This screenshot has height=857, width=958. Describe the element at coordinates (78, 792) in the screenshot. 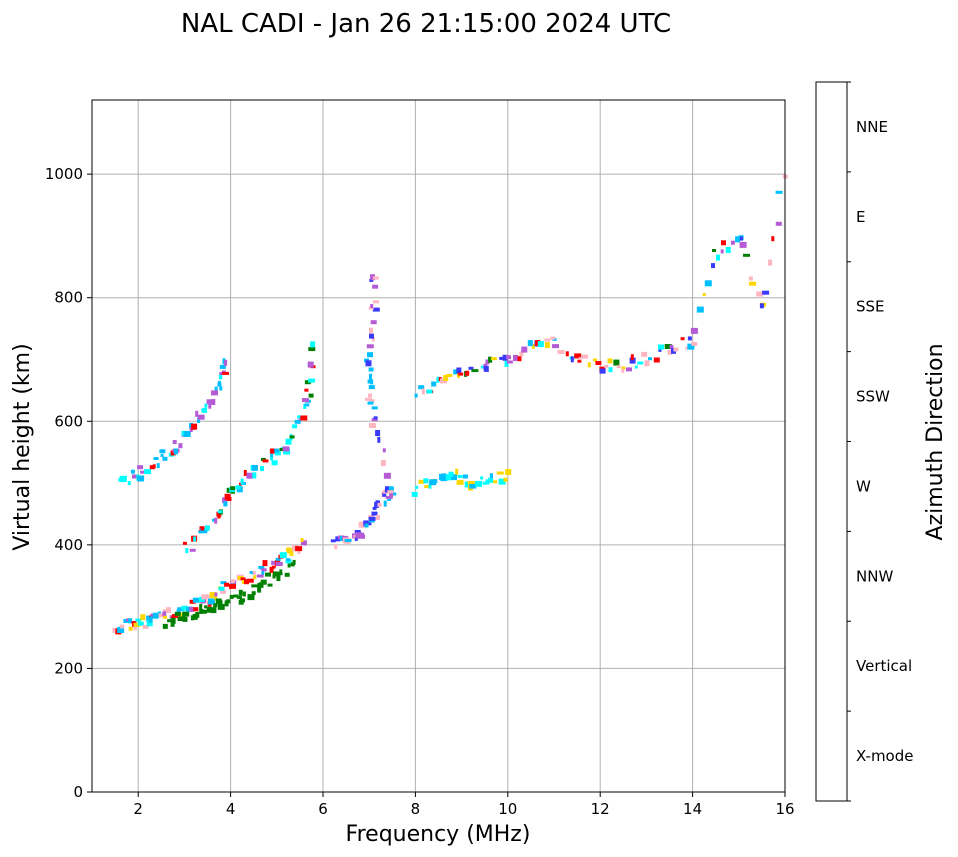

I see `y-tick-label: 0` at that location.